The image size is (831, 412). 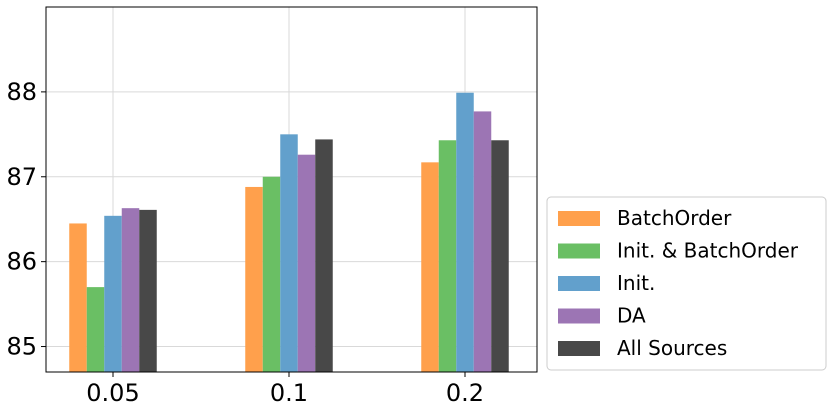 I want to click on legend-label-da: DA, so click(x=631, y=316).